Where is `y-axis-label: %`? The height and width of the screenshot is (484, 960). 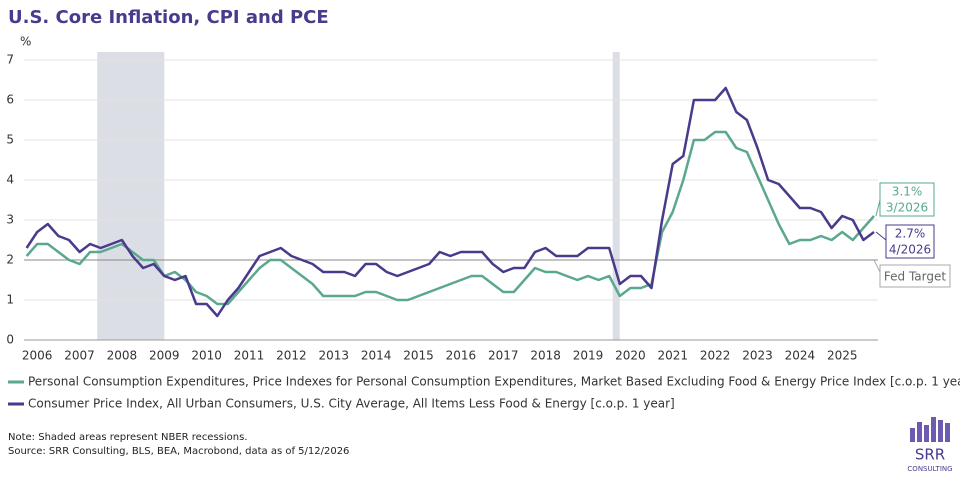
y-axis-label: % is located at coordinates (25, 42).